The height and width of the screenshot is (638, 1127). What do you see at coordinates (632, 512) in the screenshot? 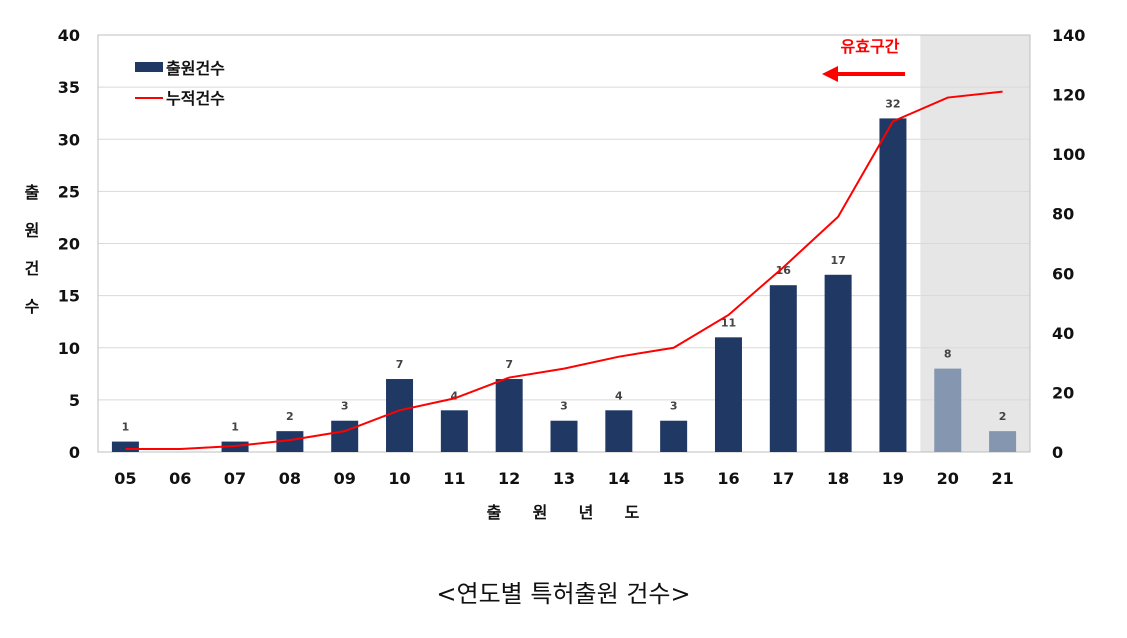
I see `x-axis-title-char: 도` at bounding box center [632, 512].